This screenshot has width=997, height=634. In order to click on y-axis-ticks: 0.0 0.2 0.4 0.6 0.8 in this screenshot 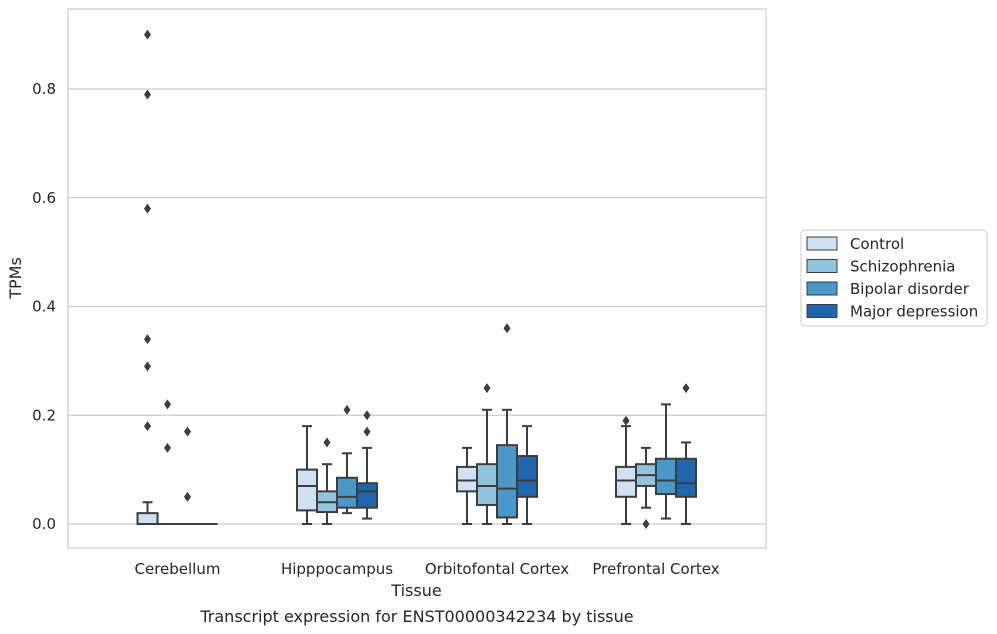, I will do `click(44, 306)`.